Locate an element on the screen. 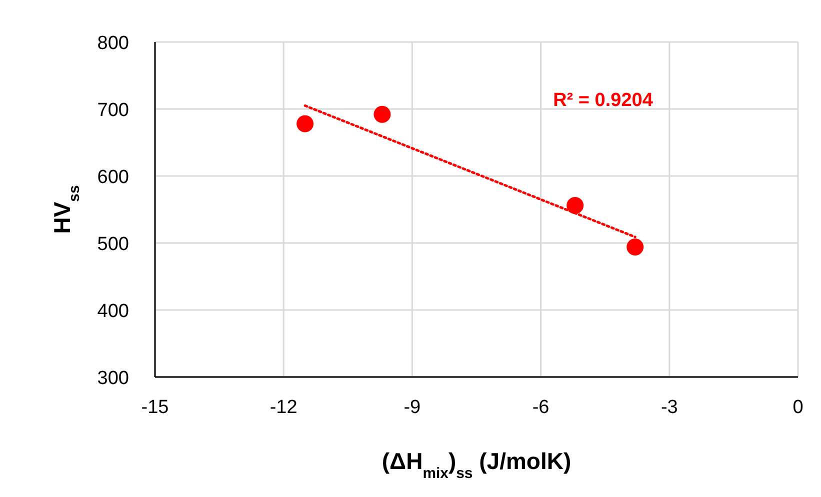 The height and width of the screenshot is (497, 821). x-tick-label: -15 is located at coordinates (155, 407).